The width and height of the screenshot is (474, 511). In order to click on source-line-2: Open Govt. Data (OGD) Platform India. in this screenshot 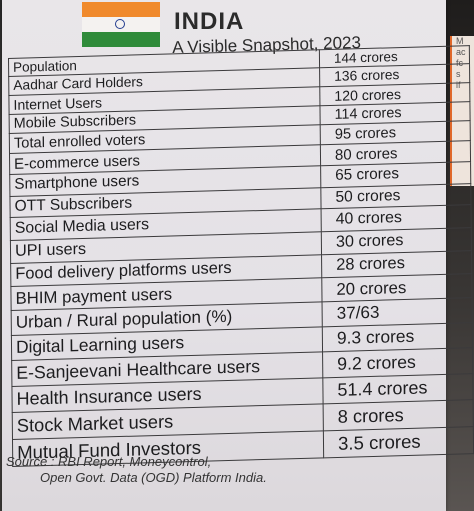, I will do `click(153, 477)`.